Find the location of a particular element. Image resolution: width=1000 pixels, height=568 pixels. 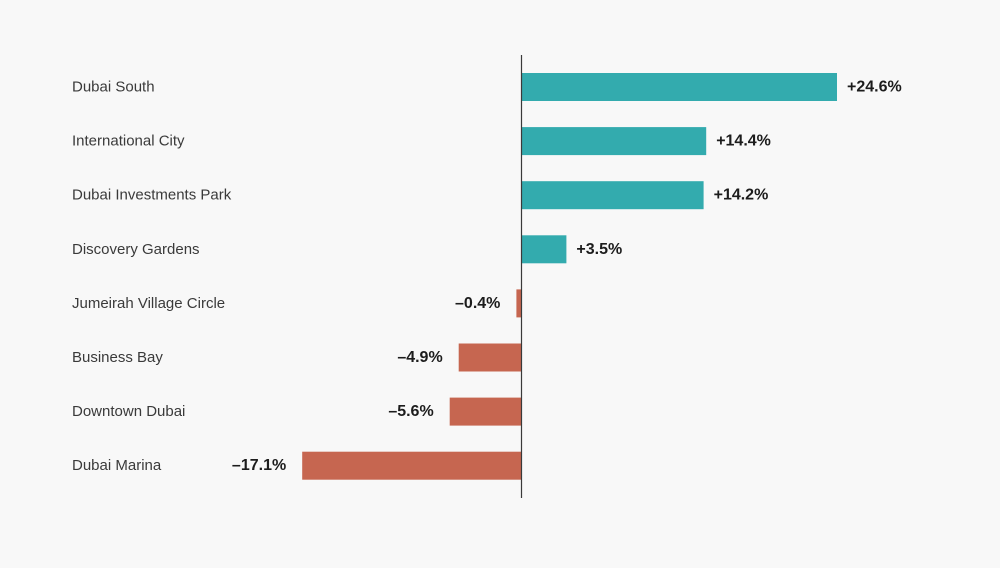

bar-dubai-investments-park is located at coordinates (612, 195).